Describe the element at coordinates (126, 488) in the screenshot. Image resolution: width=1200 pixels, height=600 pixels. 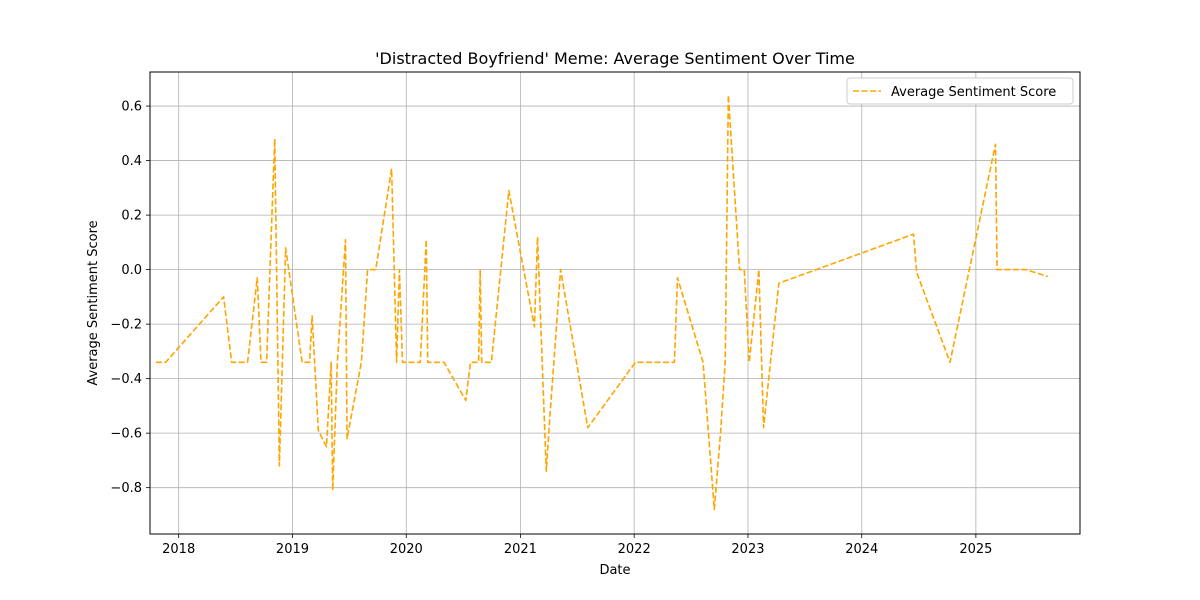
I see `y-tick-label: −0.8` at that location.